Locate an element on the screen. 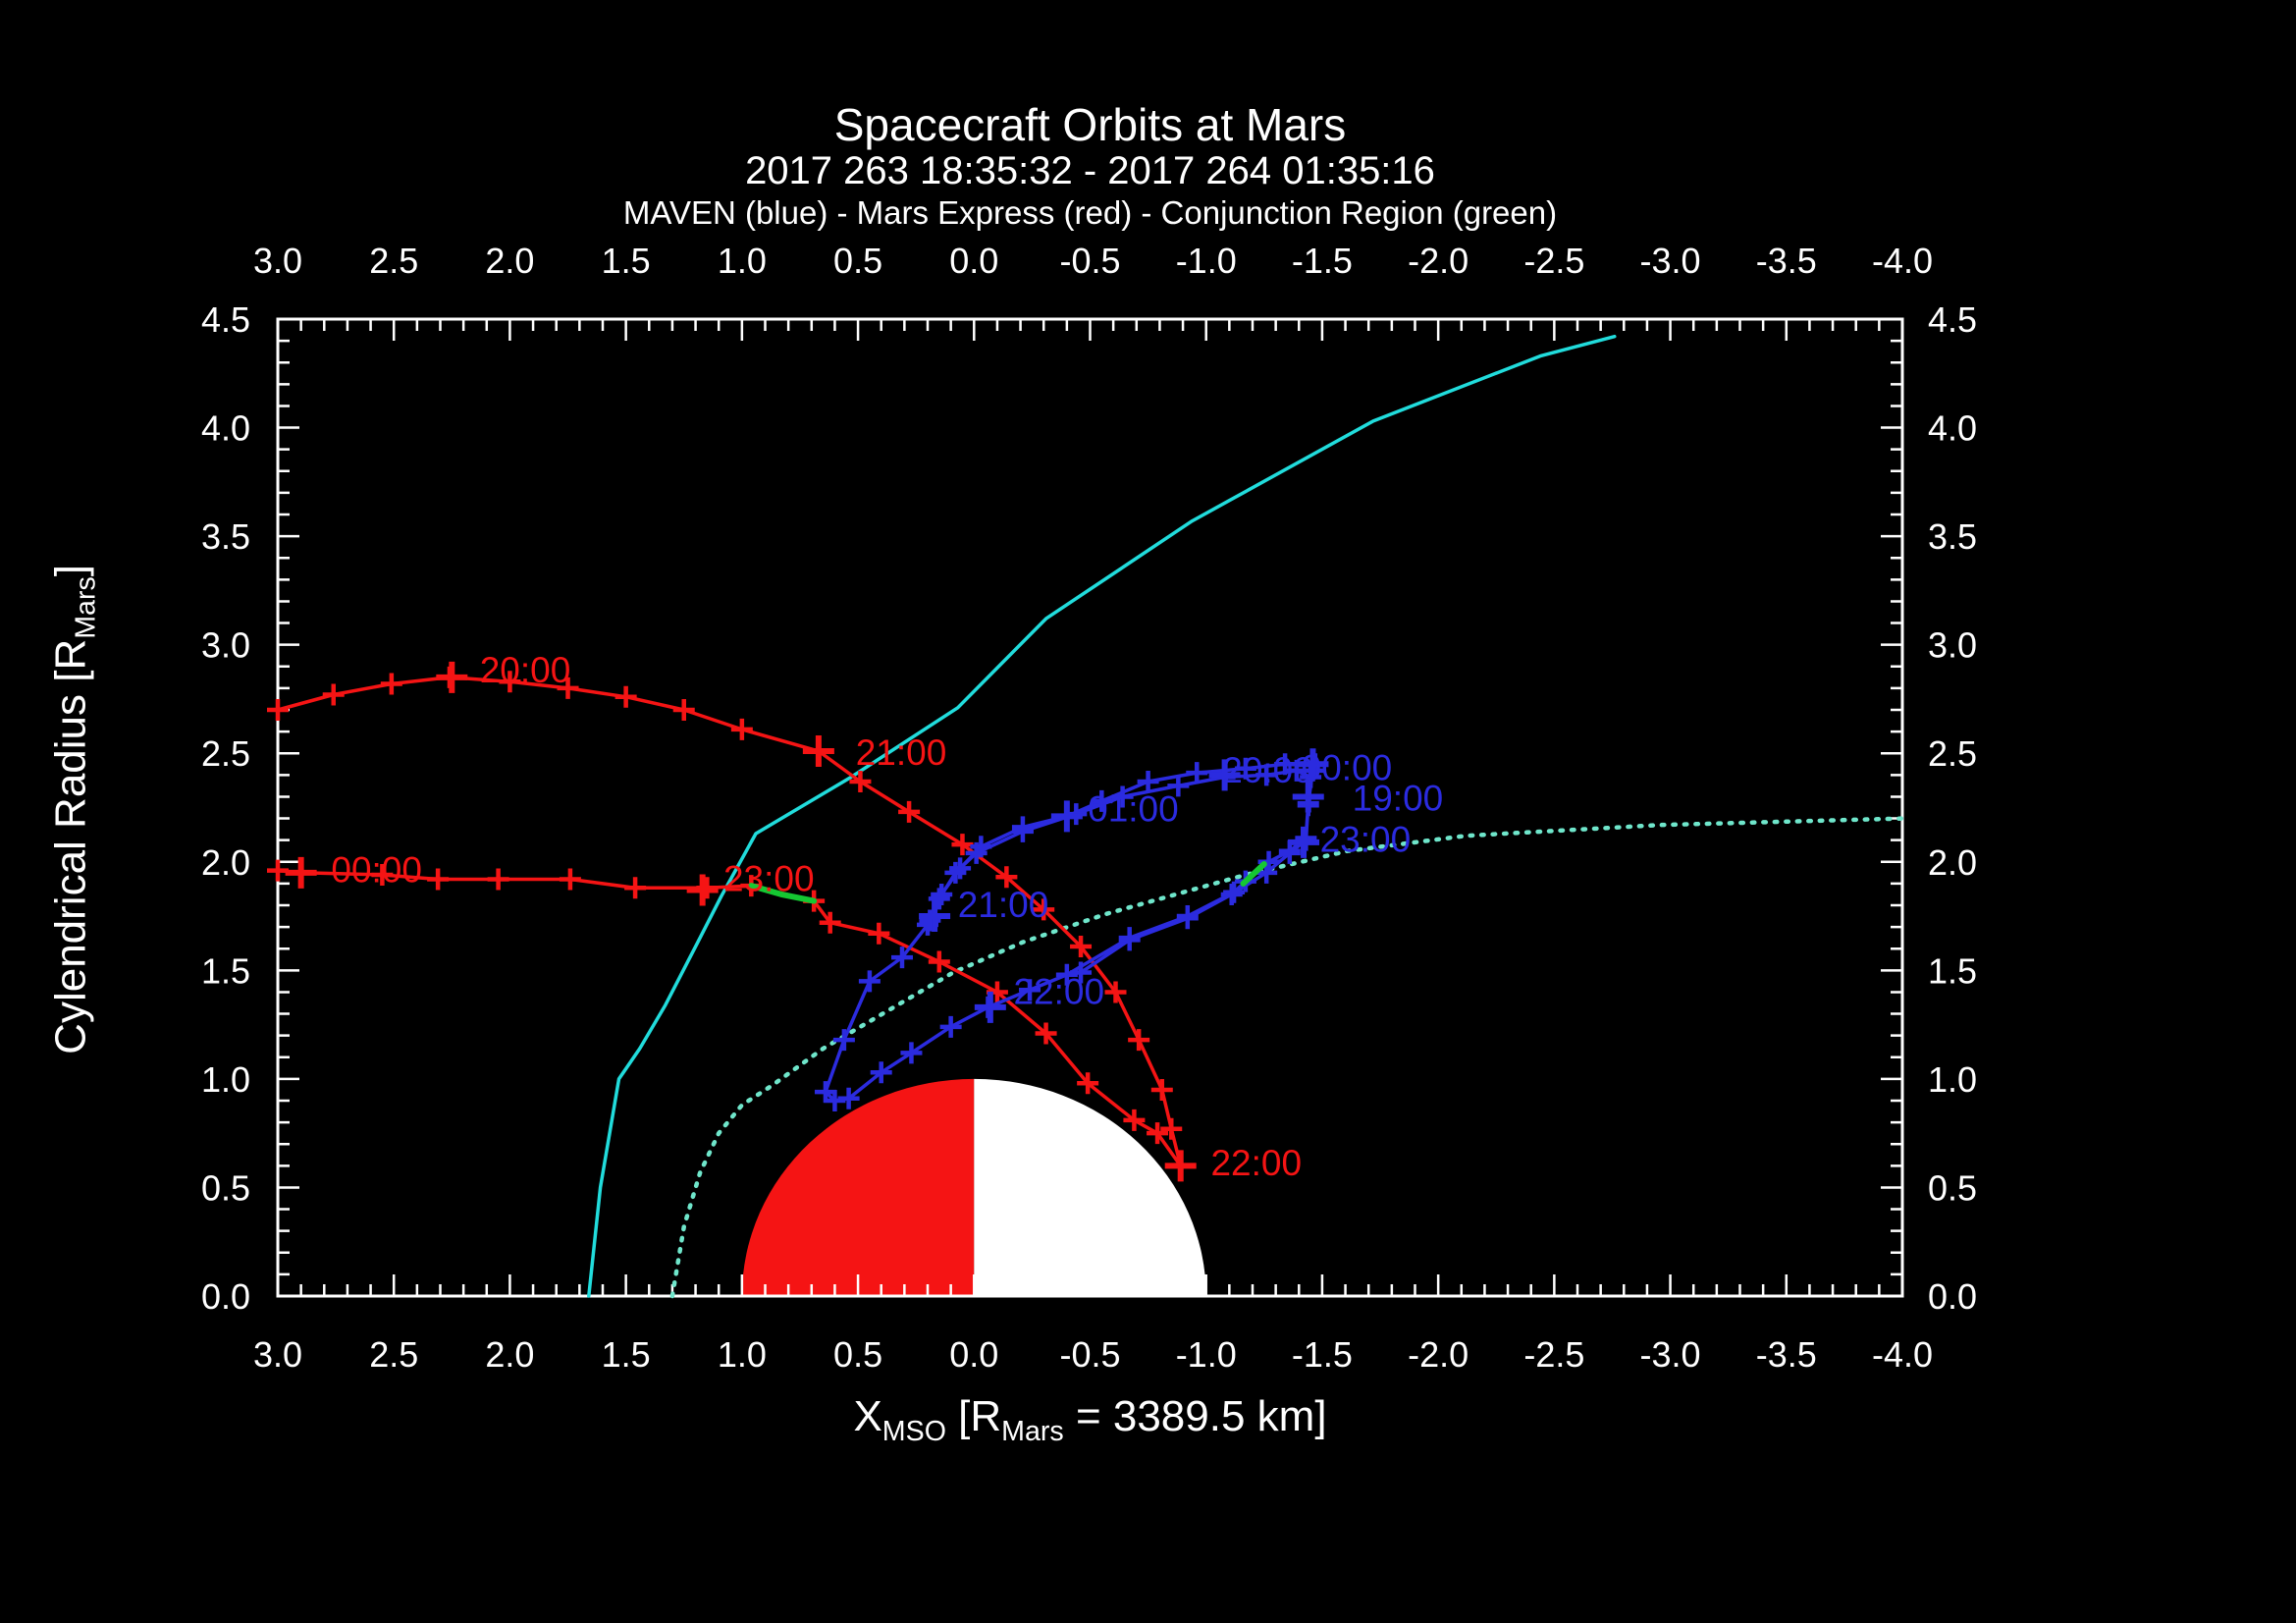  y-axis-title: Cylendrical Radius [RMars] is located at coordinates (74, 809).